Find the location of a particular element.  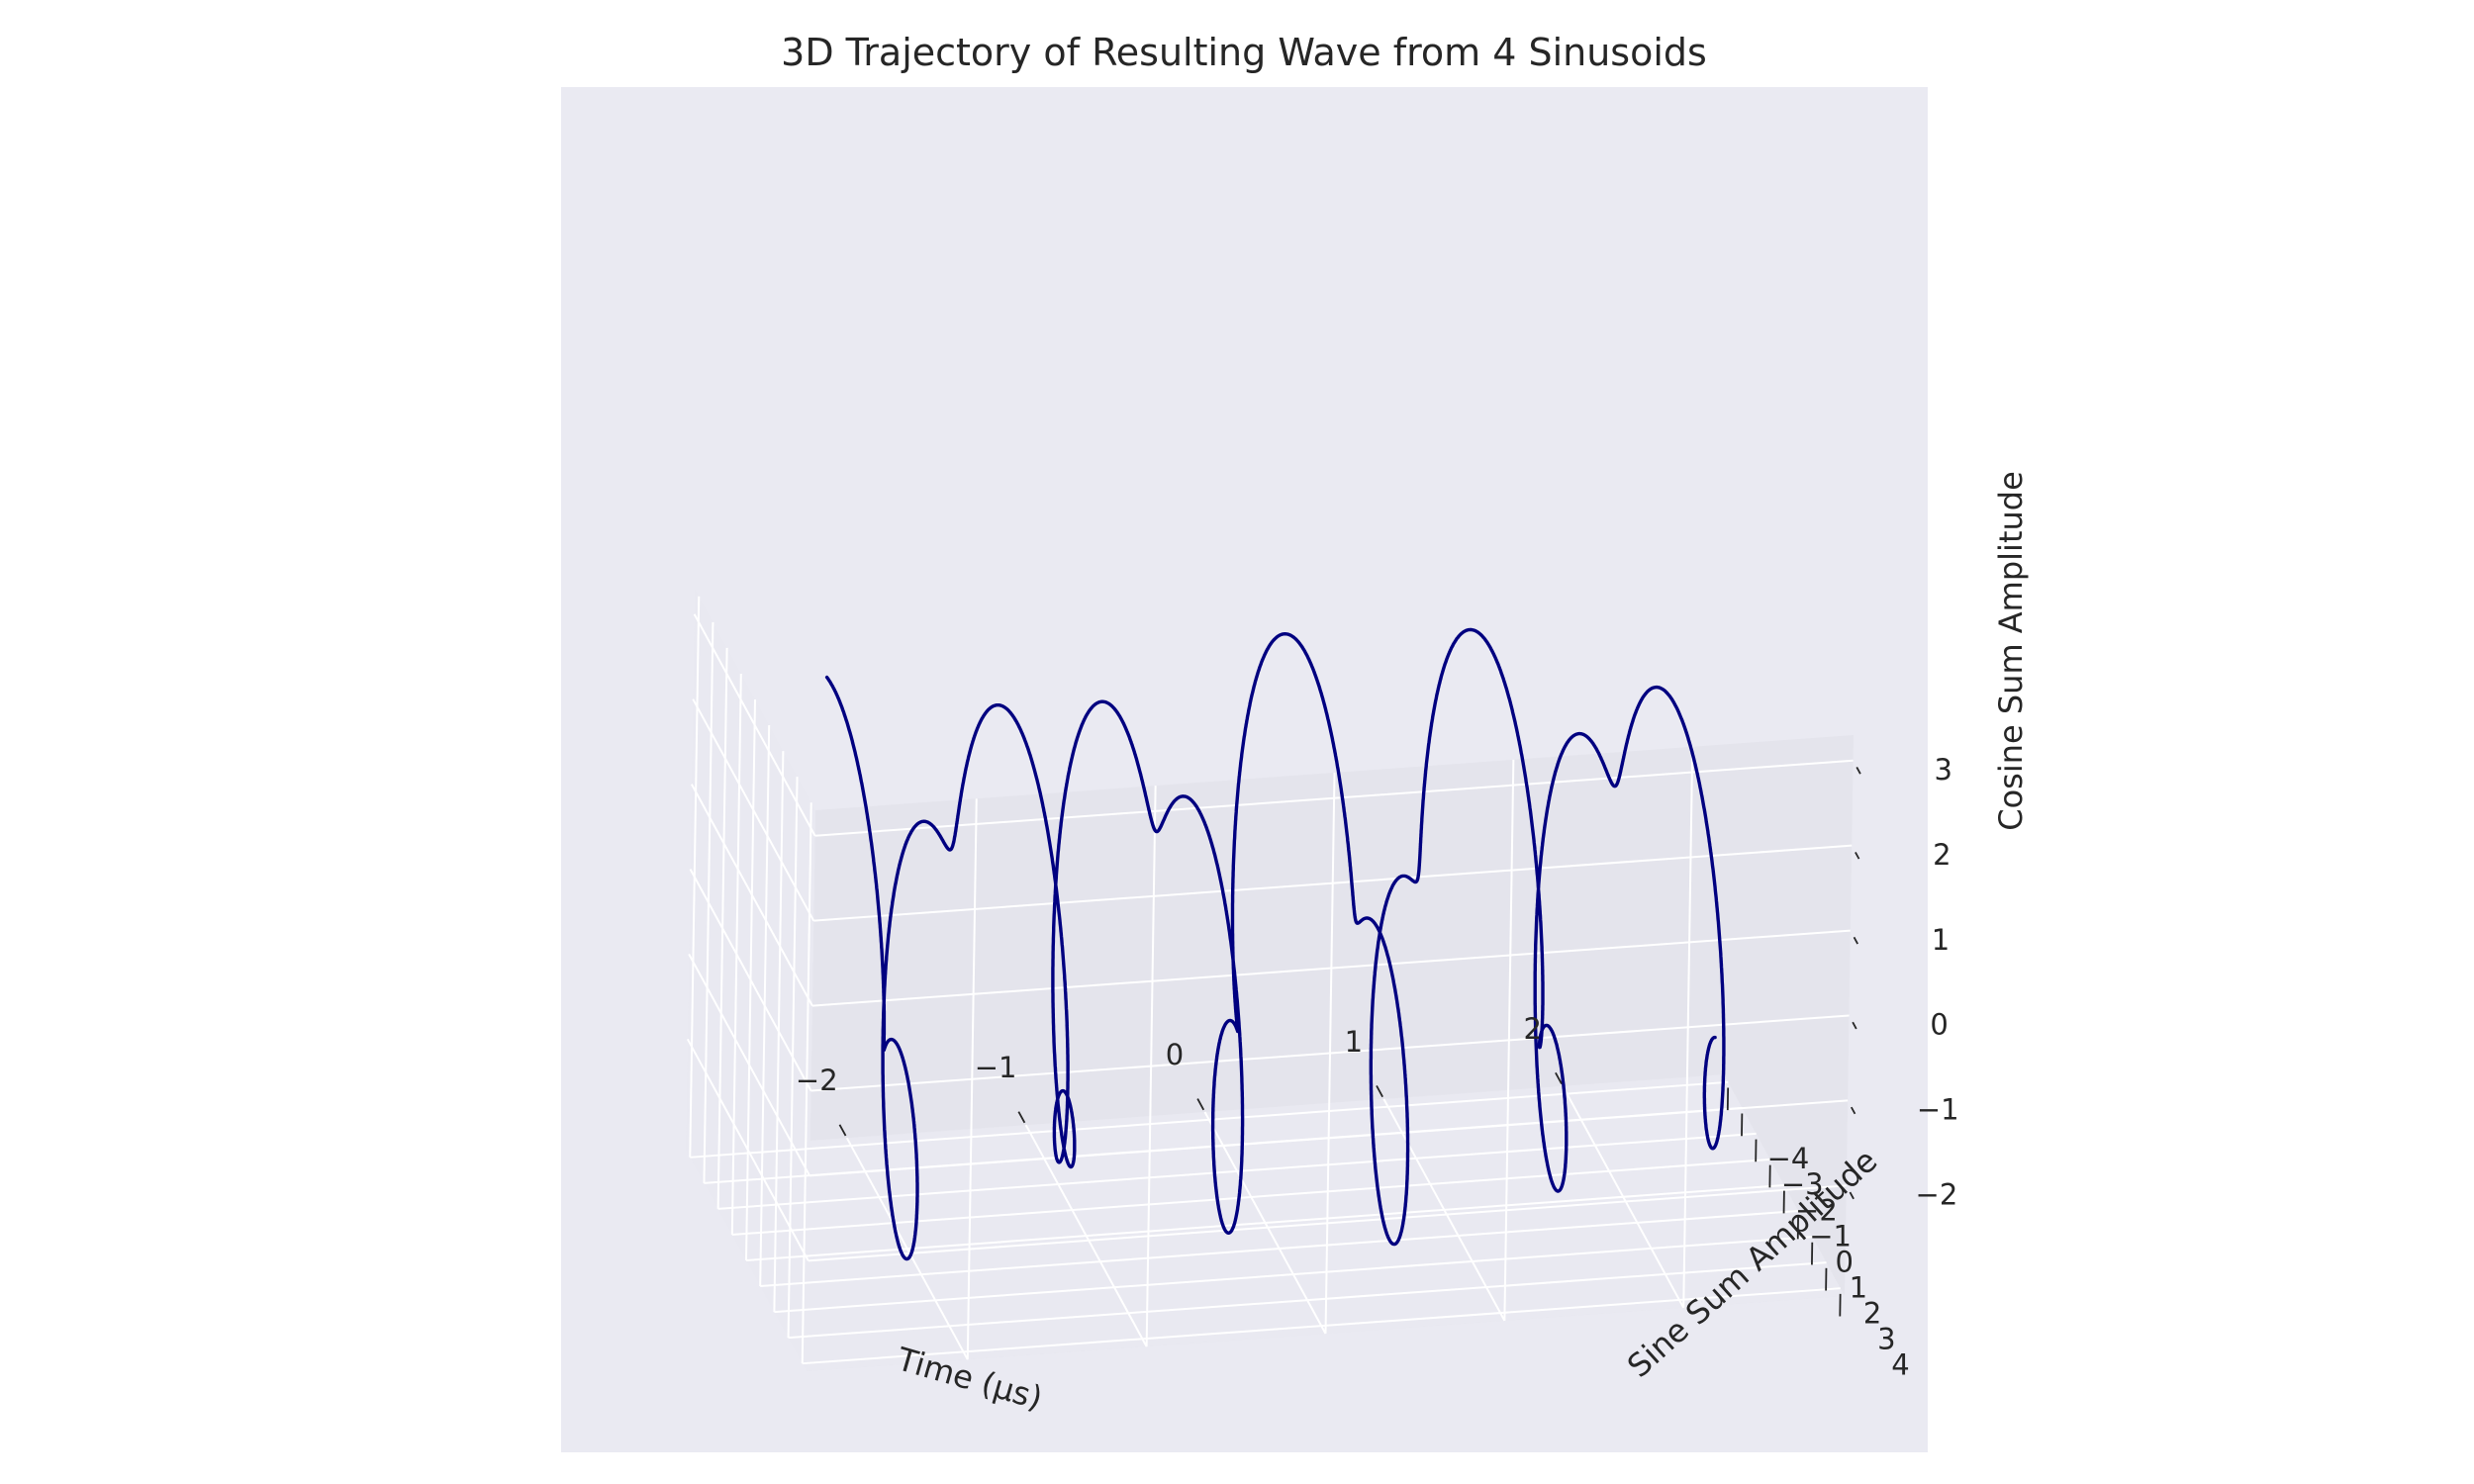

y-tick-label: 3 is located at coordinates (1886, 1339).